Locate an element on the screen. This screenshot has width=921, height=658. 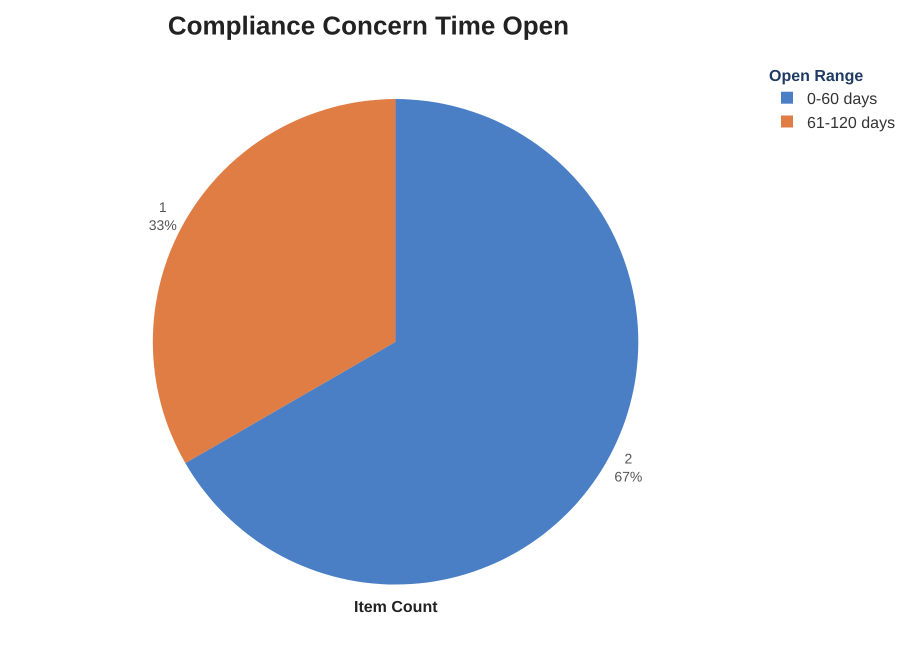
legend-label: 61-120 days is located at coordinates (851, 123).